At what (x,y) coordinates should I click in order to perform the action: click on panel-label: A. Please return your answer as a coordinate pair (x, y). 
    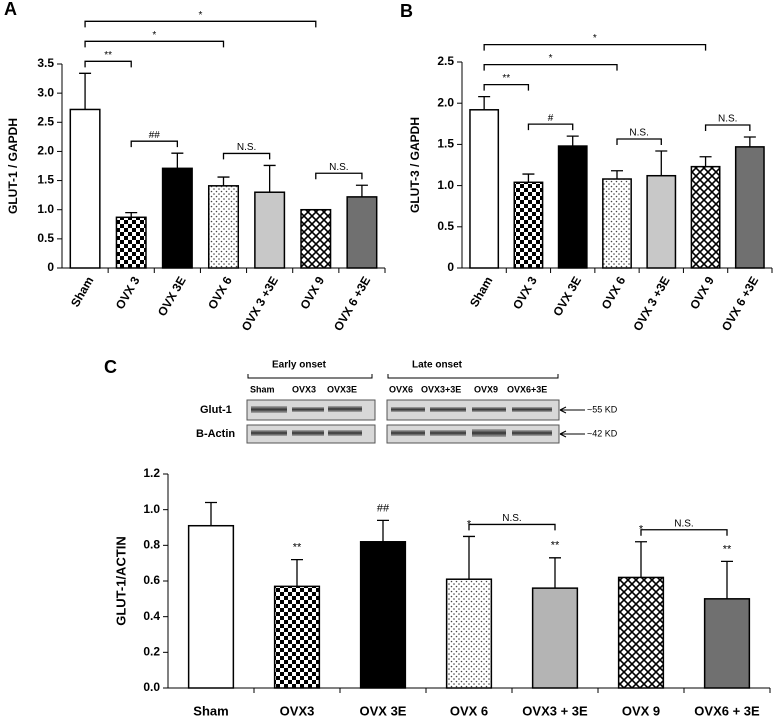
    Looking at the image, I should click on (10, 9).